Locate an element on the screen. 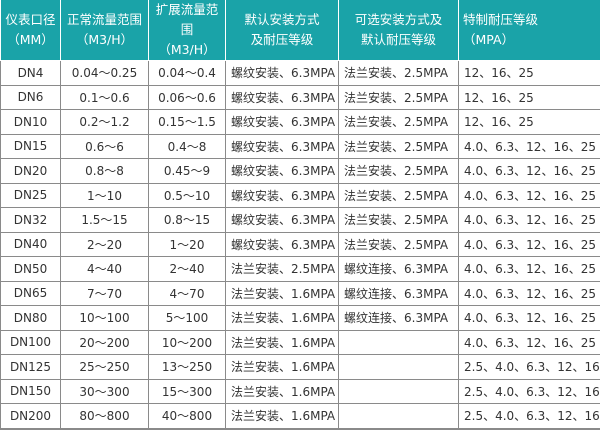 The height and width of the screenshot is (430, 600). header-special-pressure-line1: 特制耐压等级 is located at coordinates (529, 20).